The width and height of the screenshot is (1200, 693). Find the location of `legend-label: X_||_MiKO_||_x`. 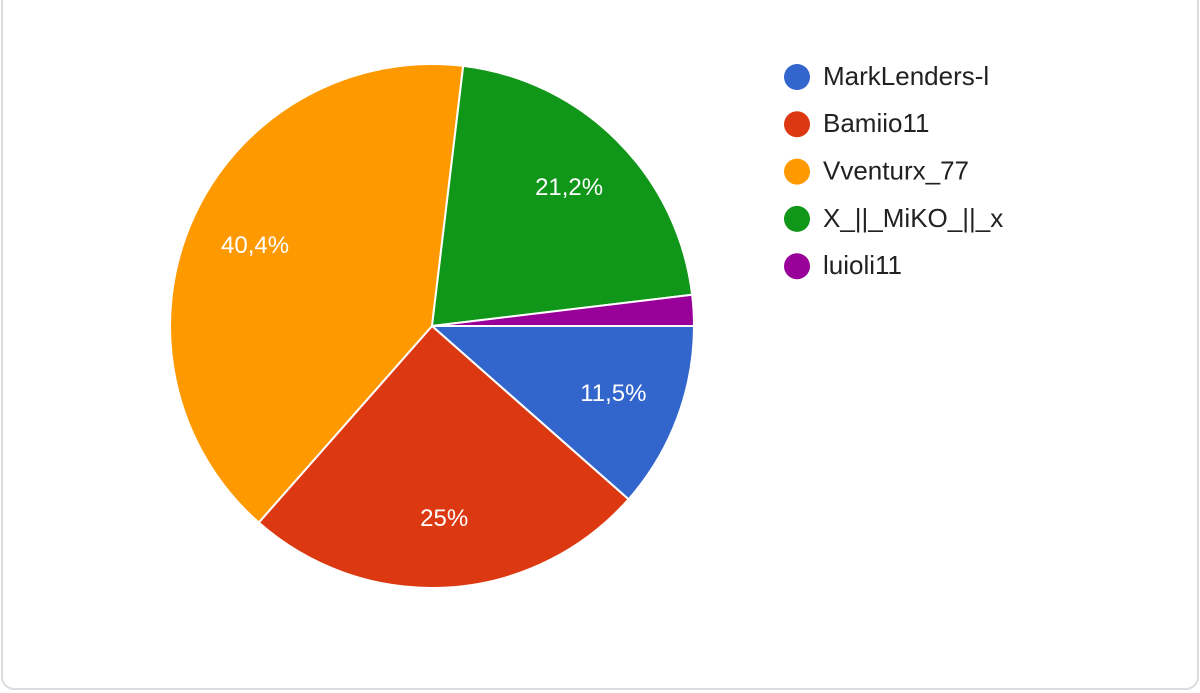

legend-label: X_||_MiKO_||_x is located at coordinates (913, 218).